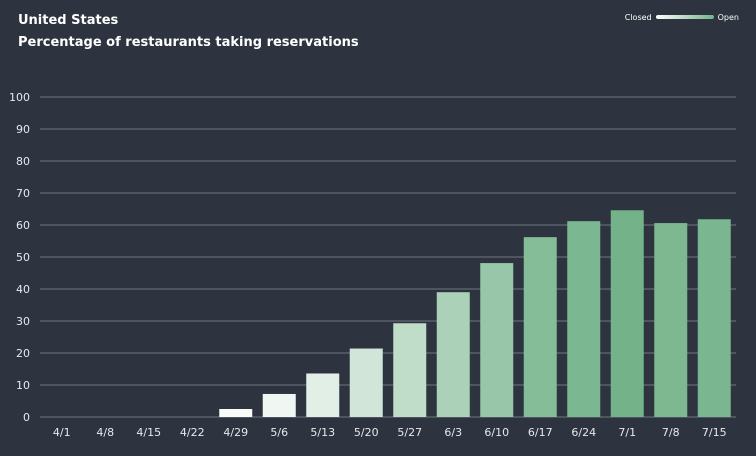  Describe the element at coordinates (23, 385) in the screenshot. I see `y-tick-label: 10` at that location.